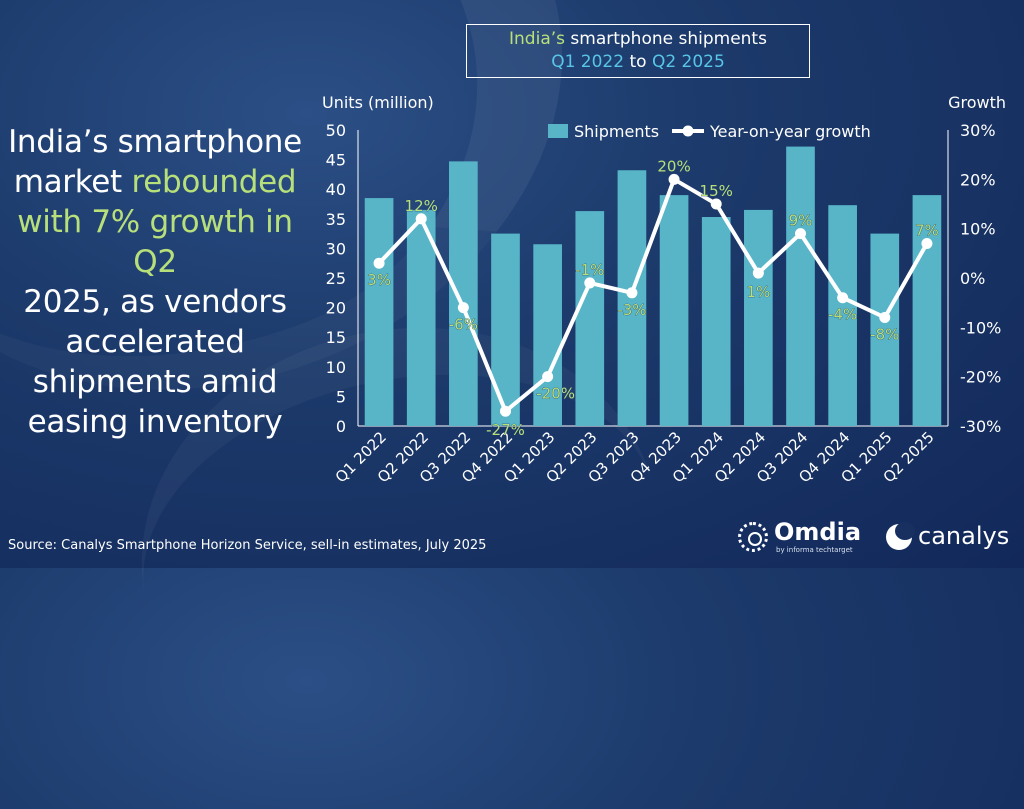 The width and height of the screenshot is (1024, 809). Describe the element at coordinates (814, 550) in the screenshot. I see `omdia-subtext: by informa techtarget` at that location.